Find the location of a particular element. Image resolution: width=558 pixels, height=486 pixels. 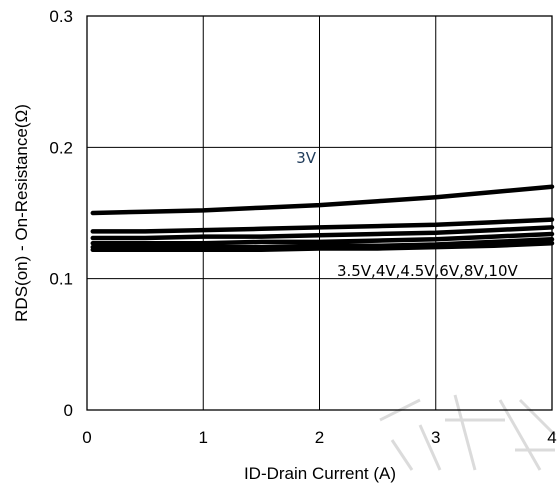

watermark is located at coordinates (468, 432).